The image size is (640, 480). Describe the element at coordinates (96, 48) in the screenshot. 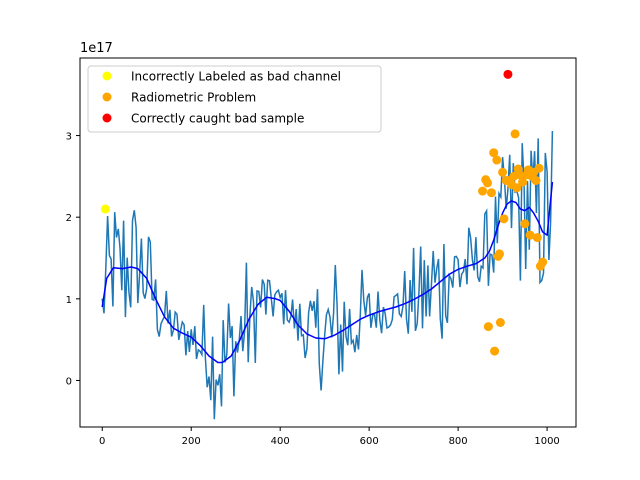

I see `y-scale-label: 1e17` at that location.